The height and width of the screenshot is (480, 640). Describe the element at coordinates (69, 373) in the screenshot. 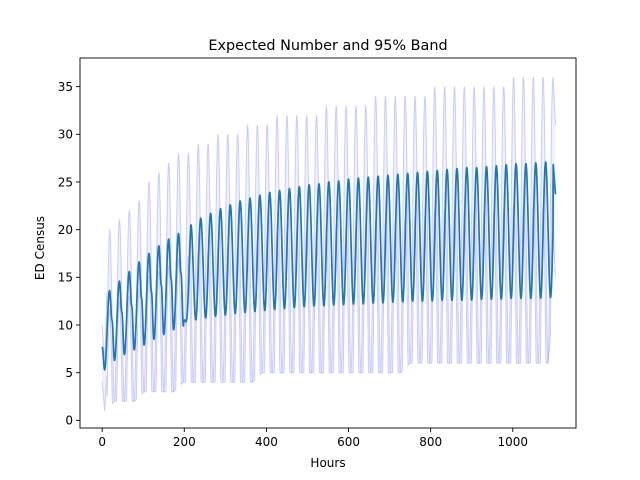

I see `y-tick-label: 5` at that location.